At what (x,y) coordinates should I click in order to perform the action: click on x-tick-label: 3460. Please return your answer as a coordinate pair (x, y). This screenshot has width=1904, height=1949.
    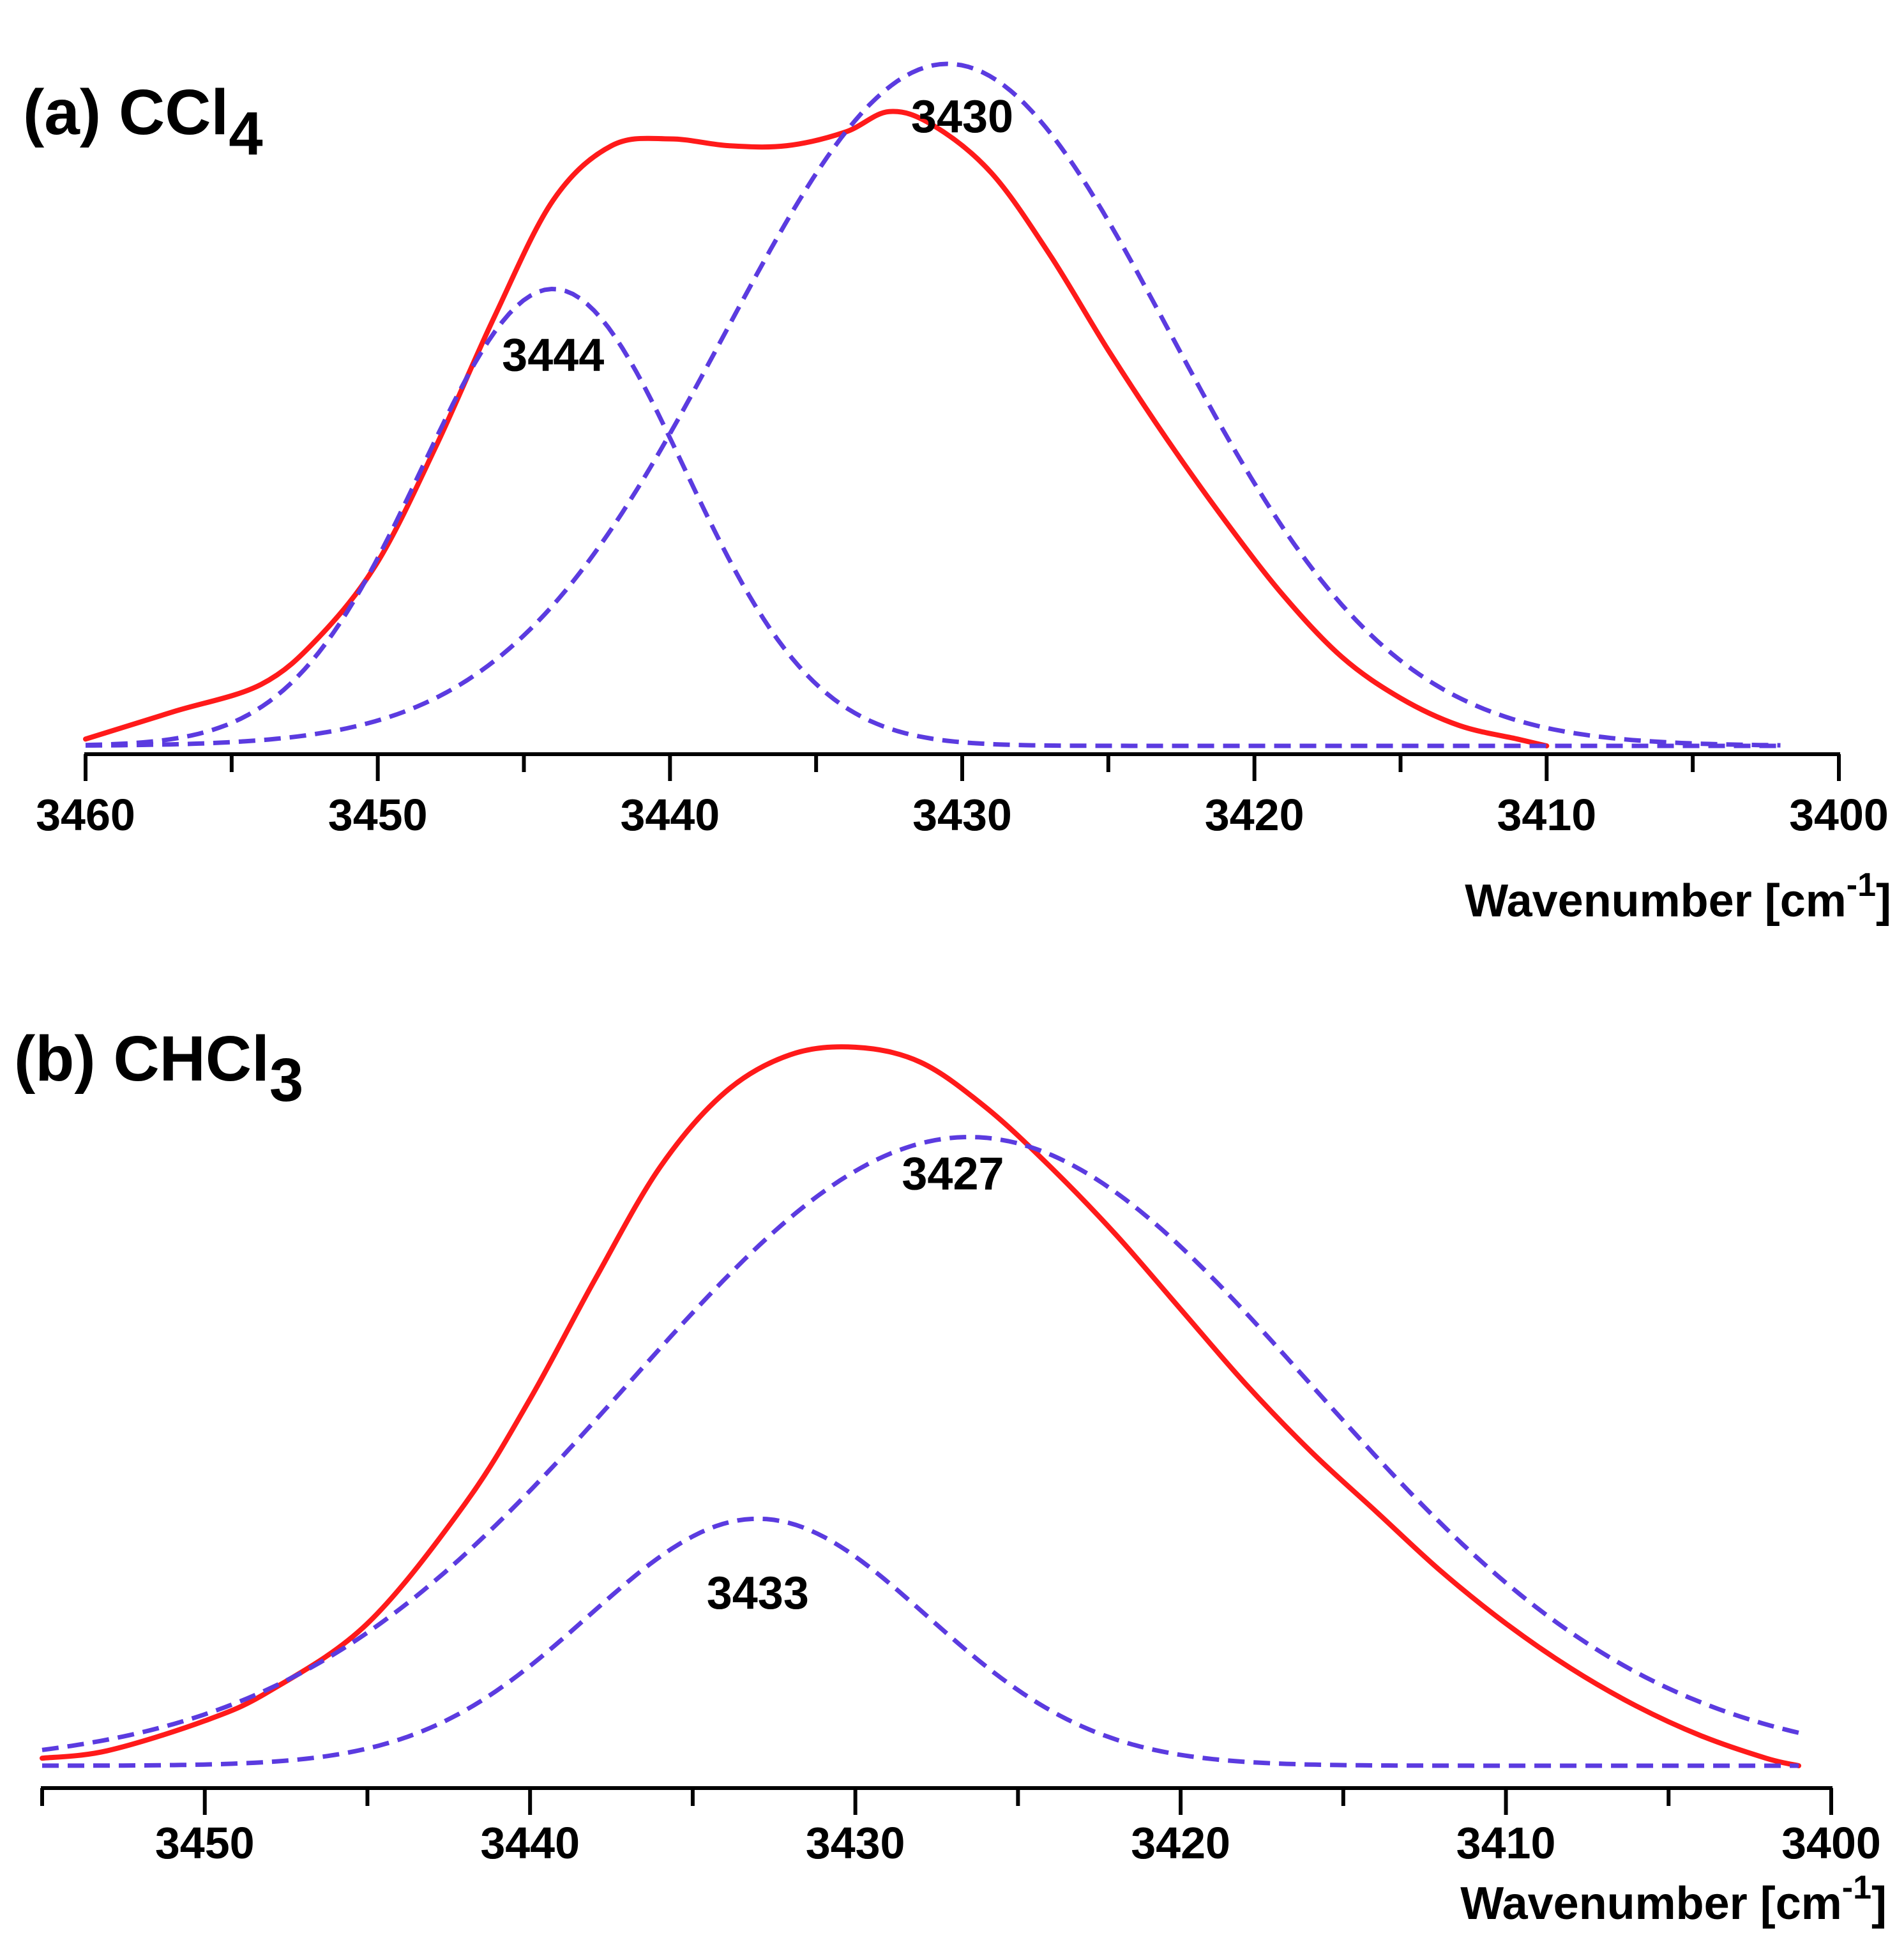
    Looking at the image, I should click on (85, 815).